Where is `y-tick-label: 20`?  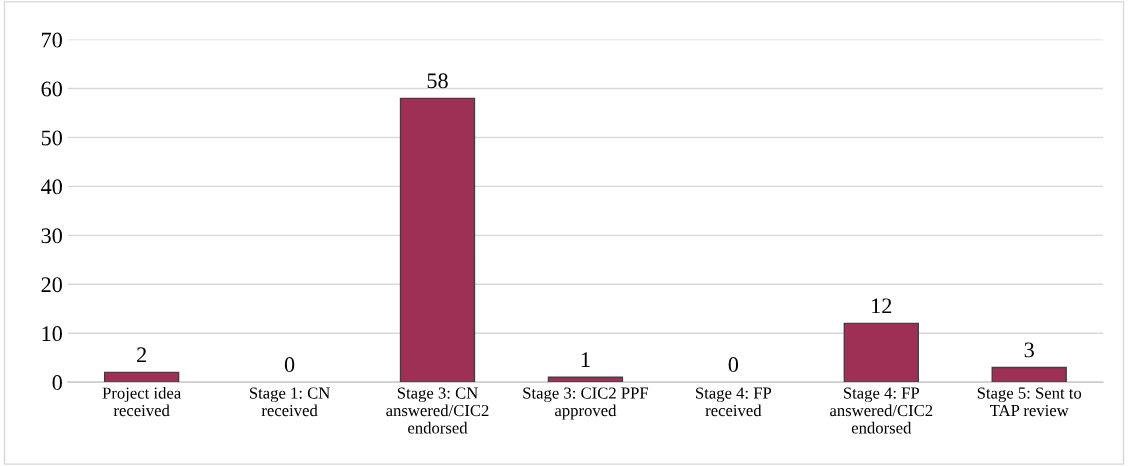
y-tick-label: 20 is located at coordinates (51, 285).